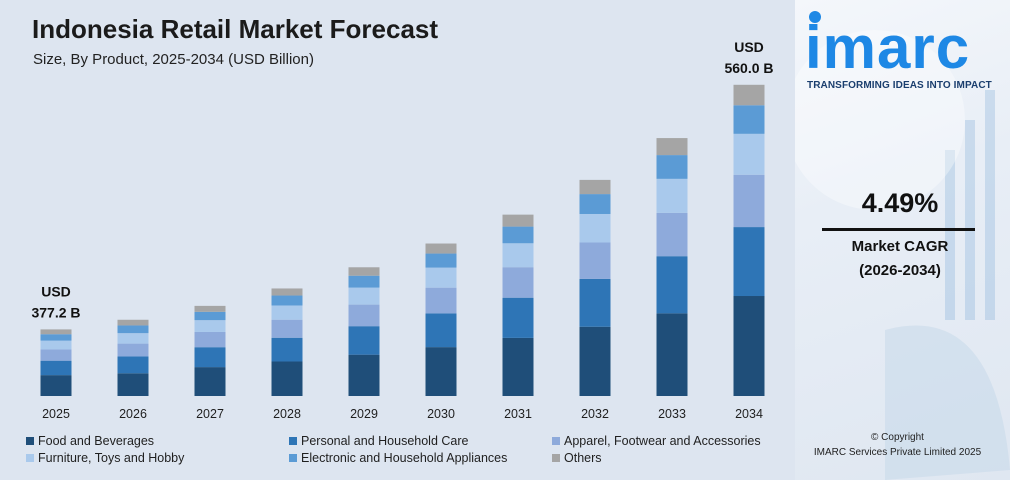  Describe the element at coordinates (815, 17) in the screenshot. I see `logo-dot-icon` at that location.